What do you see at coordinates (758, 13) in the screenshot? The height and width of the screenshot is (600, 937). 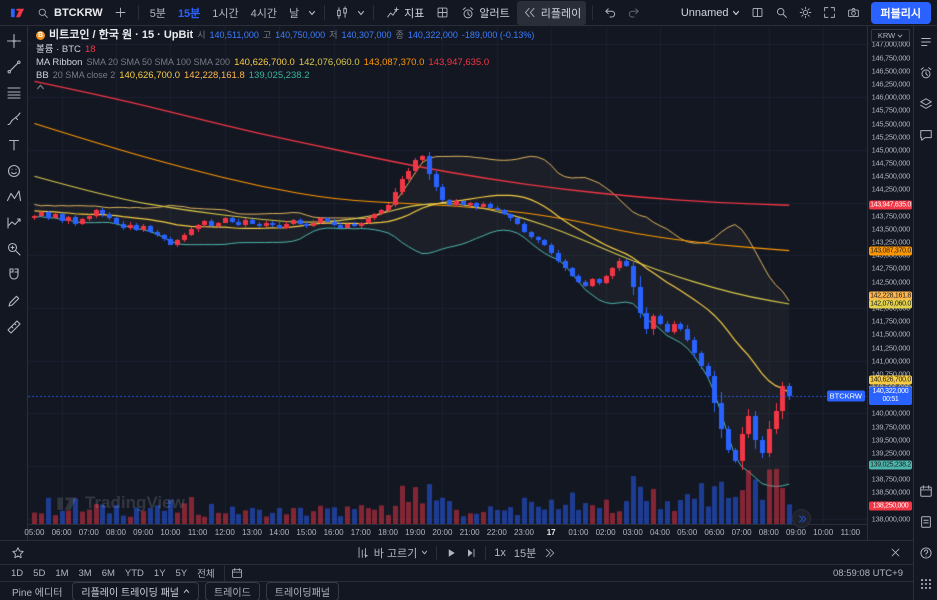 I see `layout-grid-icon` at bounding box center [758, 13].